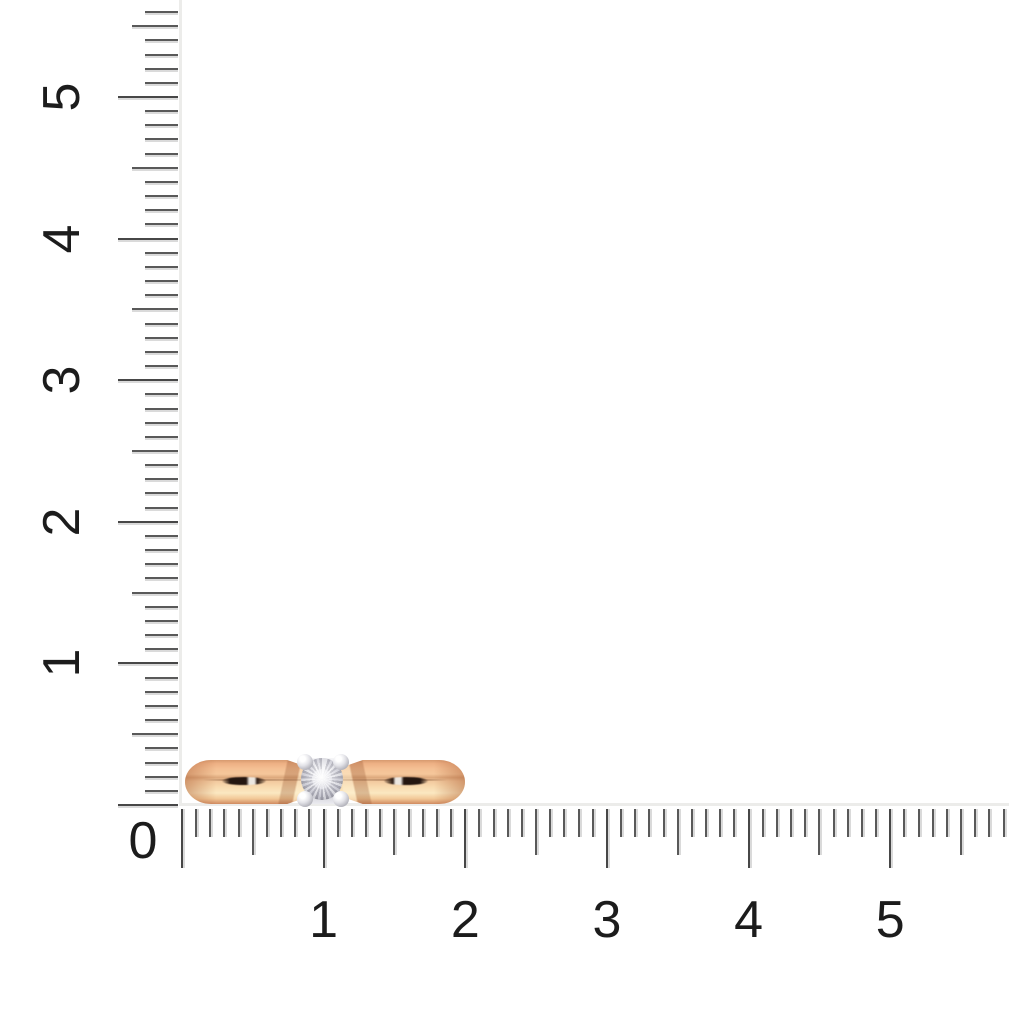 This screenshot has height=1009, width=1009. What do you see at coordinates (244, 781) in the screenshot?
I see `ring-band-specular-left` at bounding box center [244, 781].